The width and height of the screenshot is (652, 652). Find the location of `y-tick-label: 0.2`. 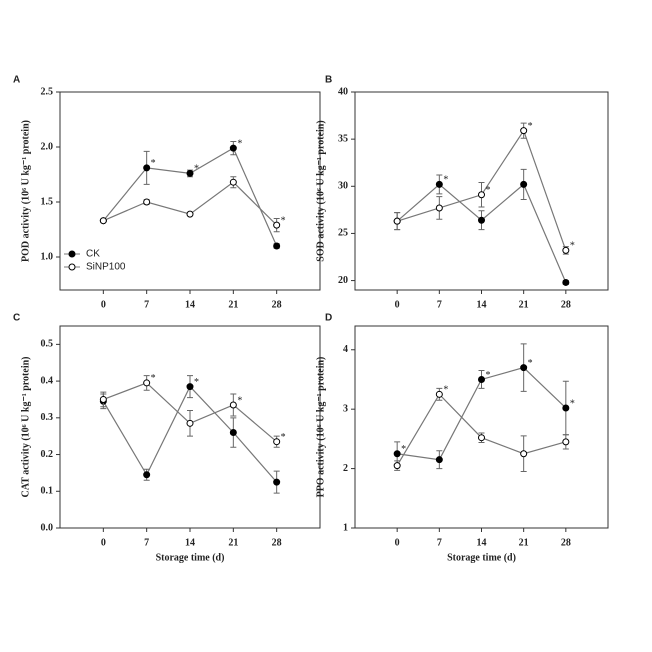

y-tick-label: 0.2 is located at coordinates (47, 454).